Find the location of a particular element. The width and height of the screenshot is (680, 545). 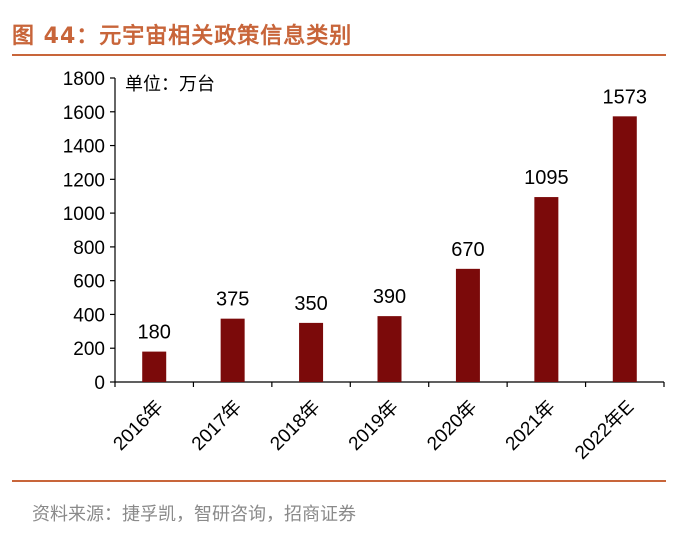

data-label: 375 is located at coordinates (232, 300).